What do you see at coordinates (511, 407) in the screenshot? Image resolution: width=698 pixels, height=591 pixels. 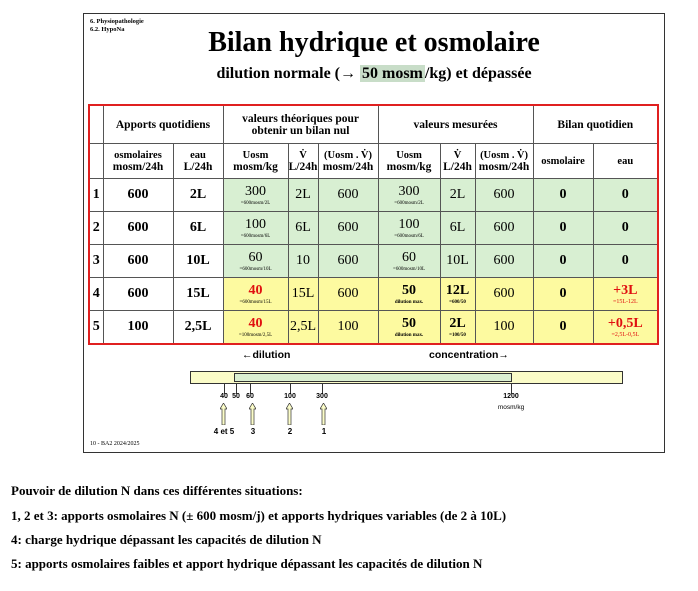 I see `scale-unit: mosm/kg` at bounding box center [511, 407].